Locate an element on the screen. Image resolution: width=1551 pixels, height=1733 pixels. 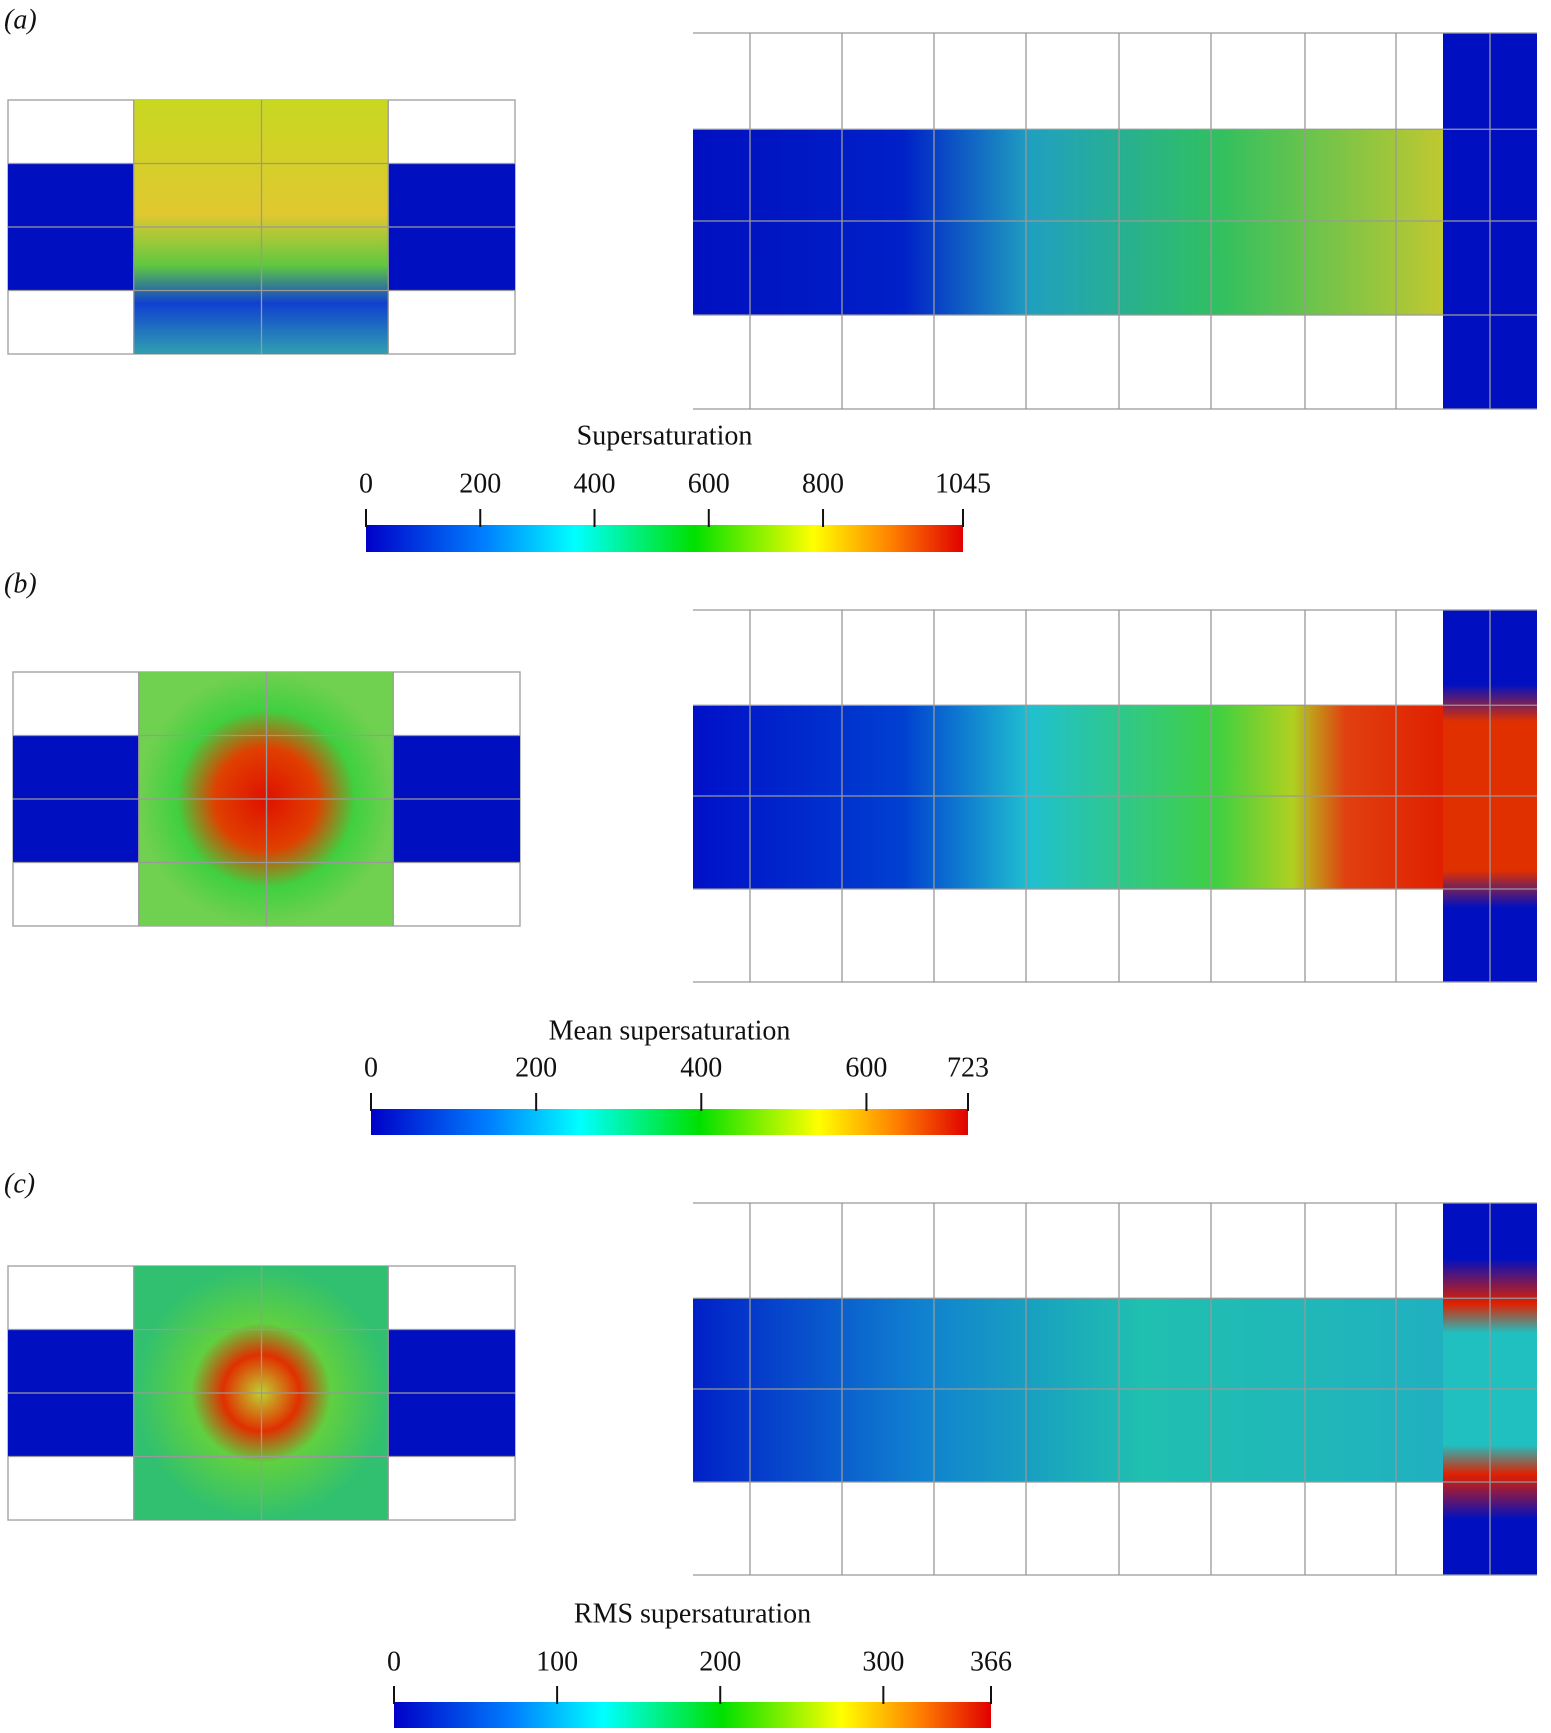
colorbar-tick-label: 800 is located at coordinates (823, 483).